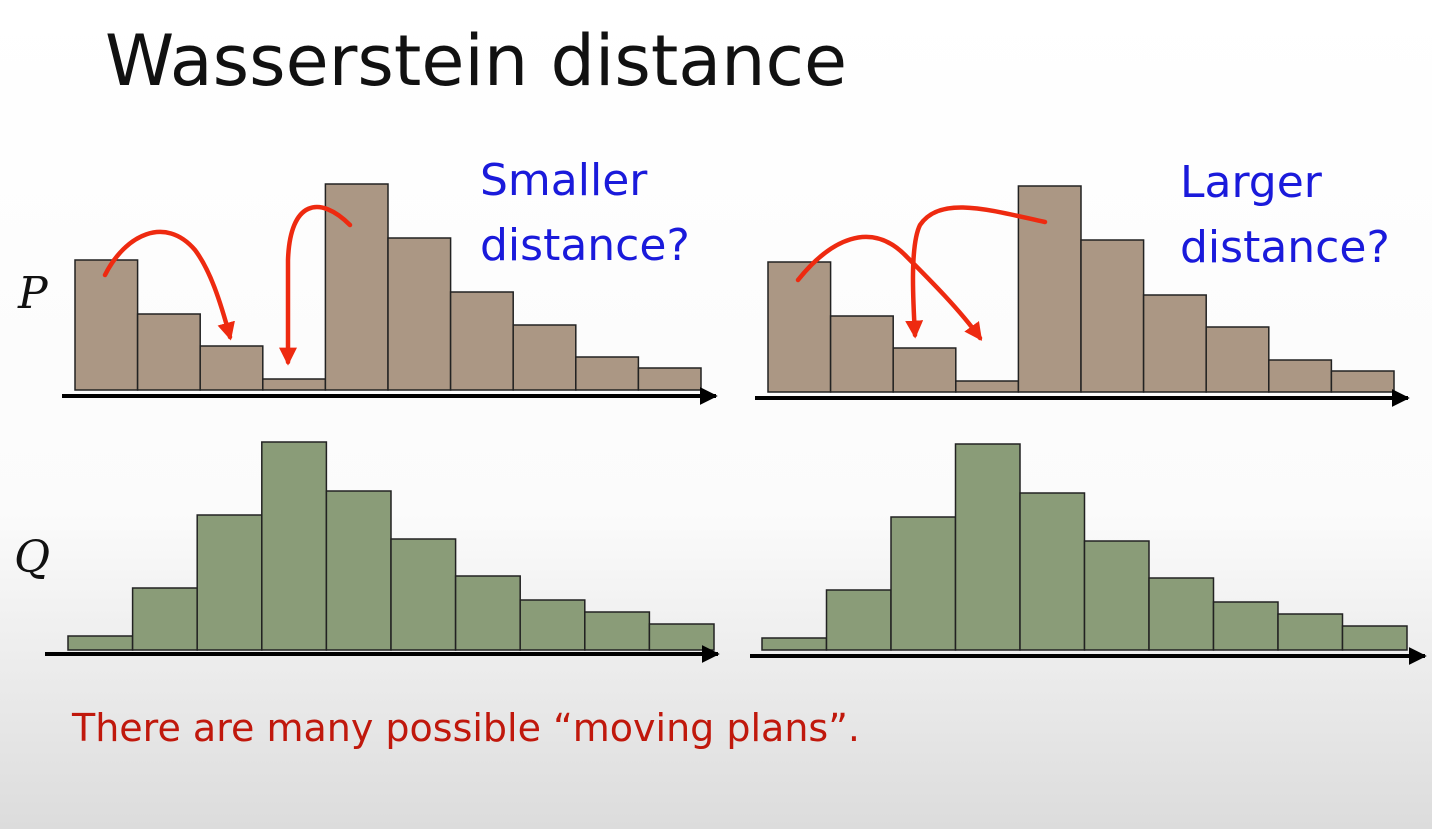 Image resolution: width=1432 pixels, height=829 pixels. I want to click on caption: Smaller, so click(564, 180).